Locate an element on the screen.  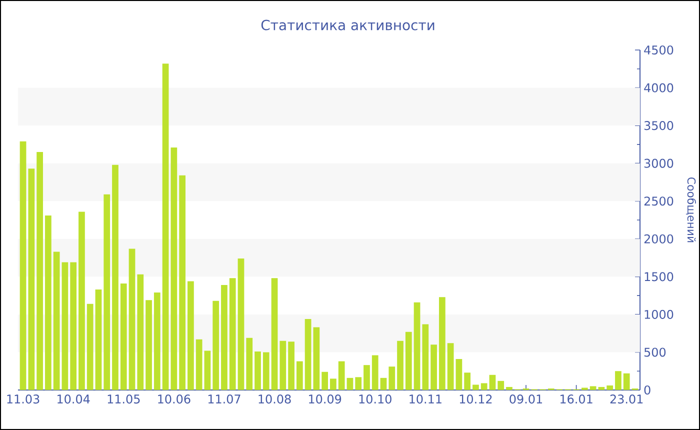
x-tick-label: 10.06 is located at coordinates (174, 399).